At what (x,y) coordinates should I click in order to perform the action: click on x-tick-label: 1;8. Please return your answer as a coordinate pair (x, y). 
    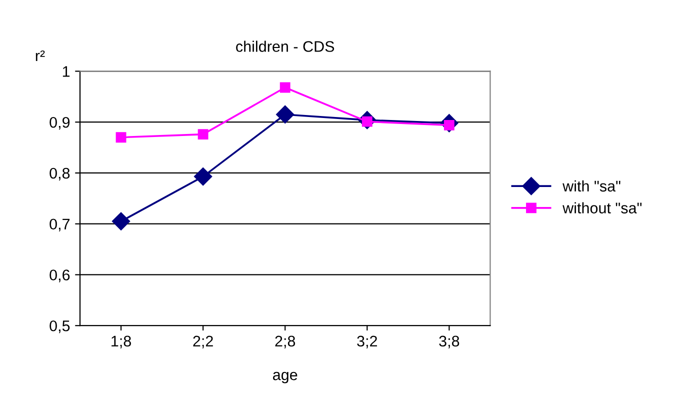
    Looking at the image, I should click on (121, 342).